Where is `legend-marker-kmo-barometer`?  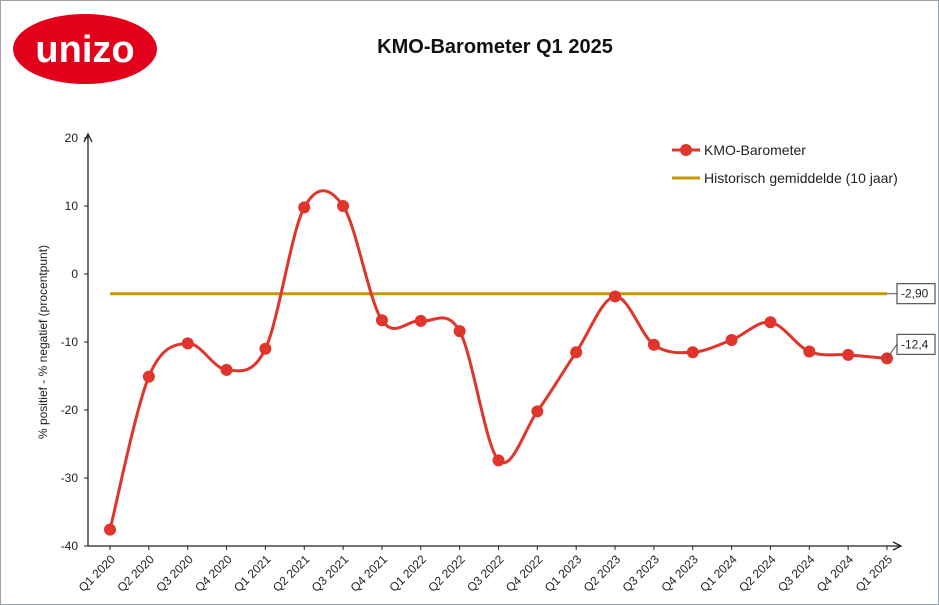
legend-marker-kmo-barometer is located at coordinates (686, 150).